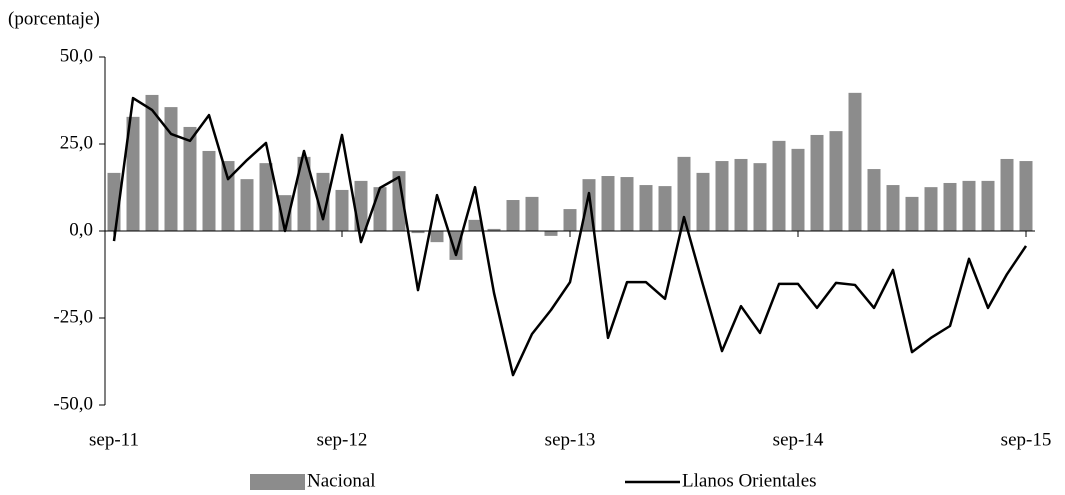  What do you see at coordinates (54, 18) in the screenshot?
I see `y-axis-label: (porcentaje)` at bounding box center [54, 18].